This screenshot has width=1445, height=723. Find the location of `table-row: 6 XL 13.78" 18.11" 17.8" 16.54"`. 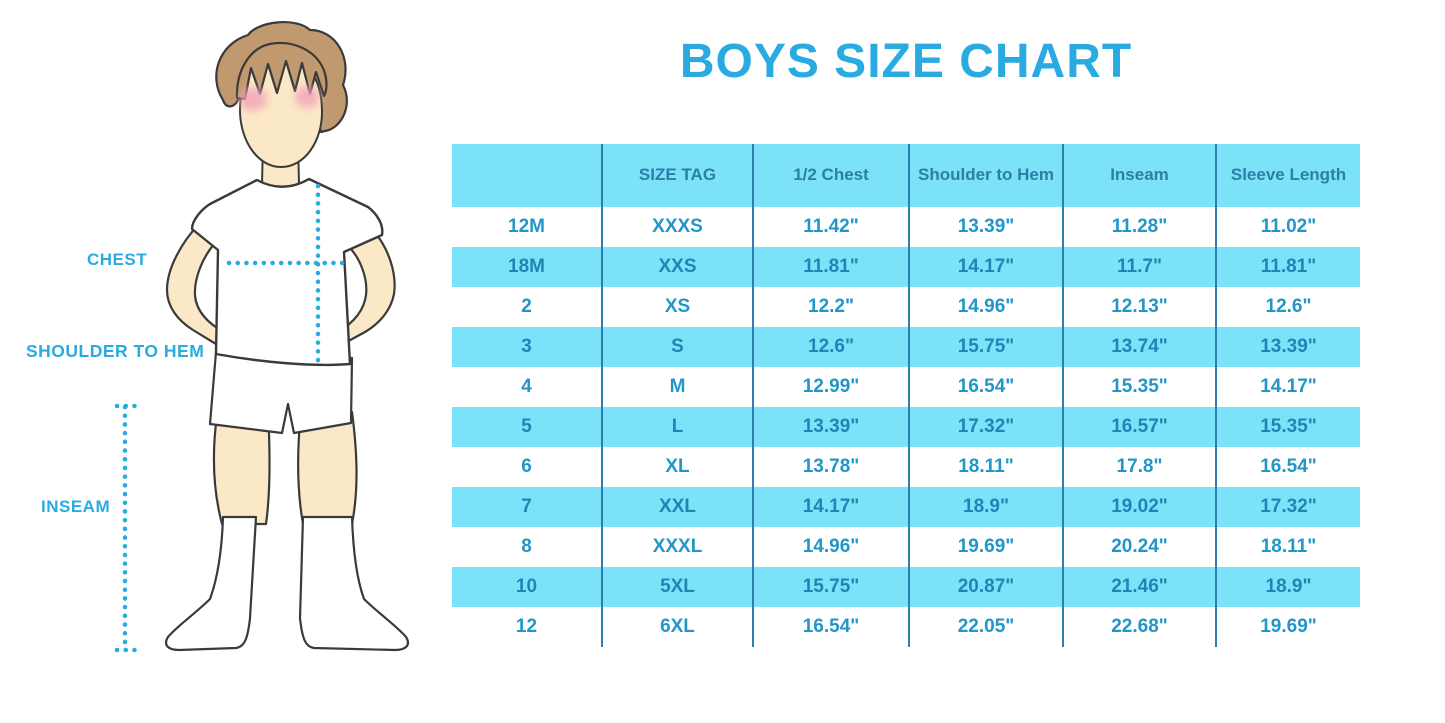

table-row: 6 XL 13.78" 18.11" 17.8" 16.54" is located at coordinates (906, 467).